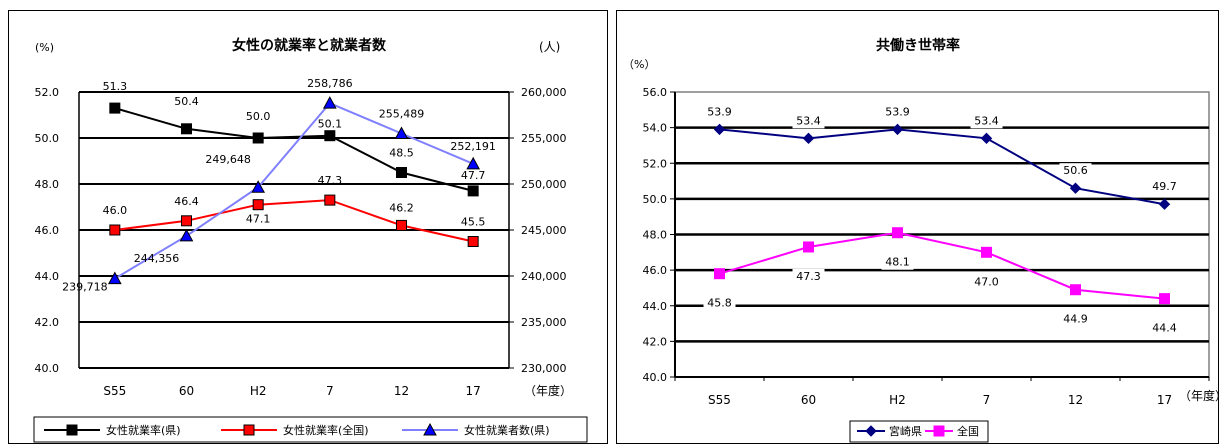 Image resolution: width=1224 pixels, height=445 pixels. Describe the element at coordinates (544, 138) in the screenshot. I see `y-tick-label-right: 255,000` at that location.